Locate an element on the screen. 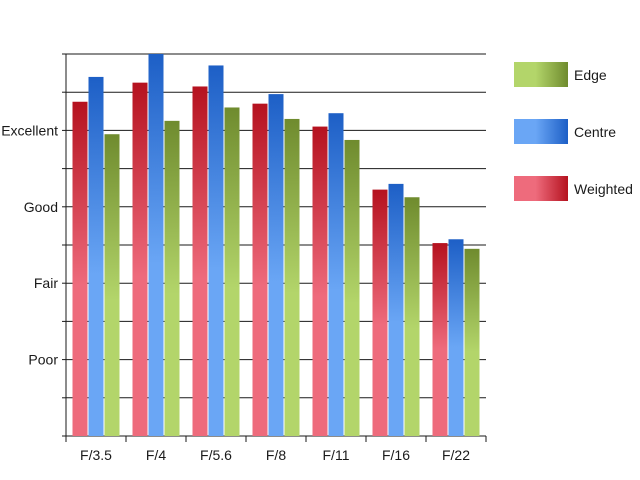  y-tick-label: Fair is located at coordinates (46, 283).